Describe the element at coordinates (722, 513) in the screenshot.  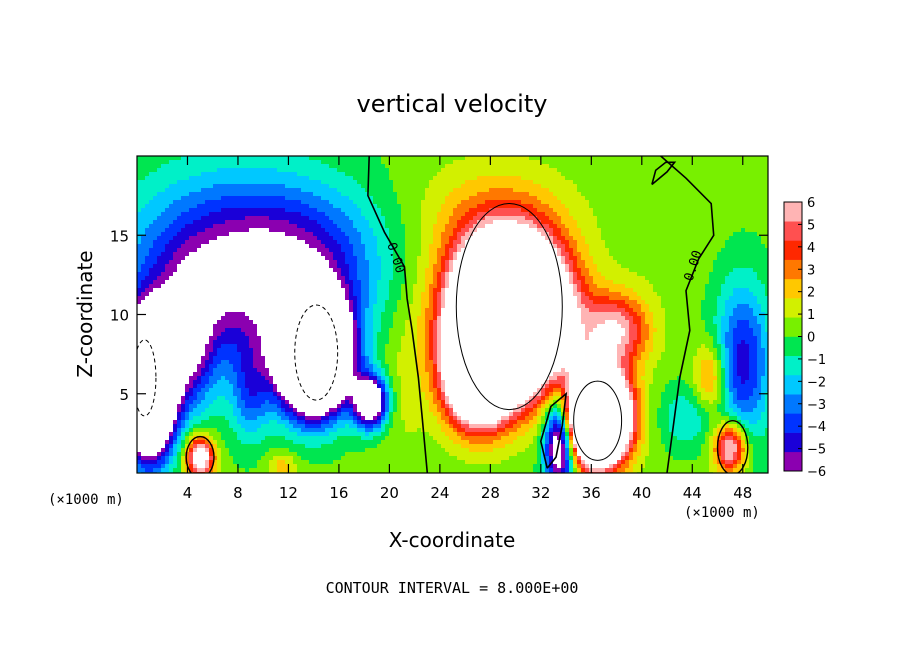
I see `x-unit-right: (×1000 m)` at that location.